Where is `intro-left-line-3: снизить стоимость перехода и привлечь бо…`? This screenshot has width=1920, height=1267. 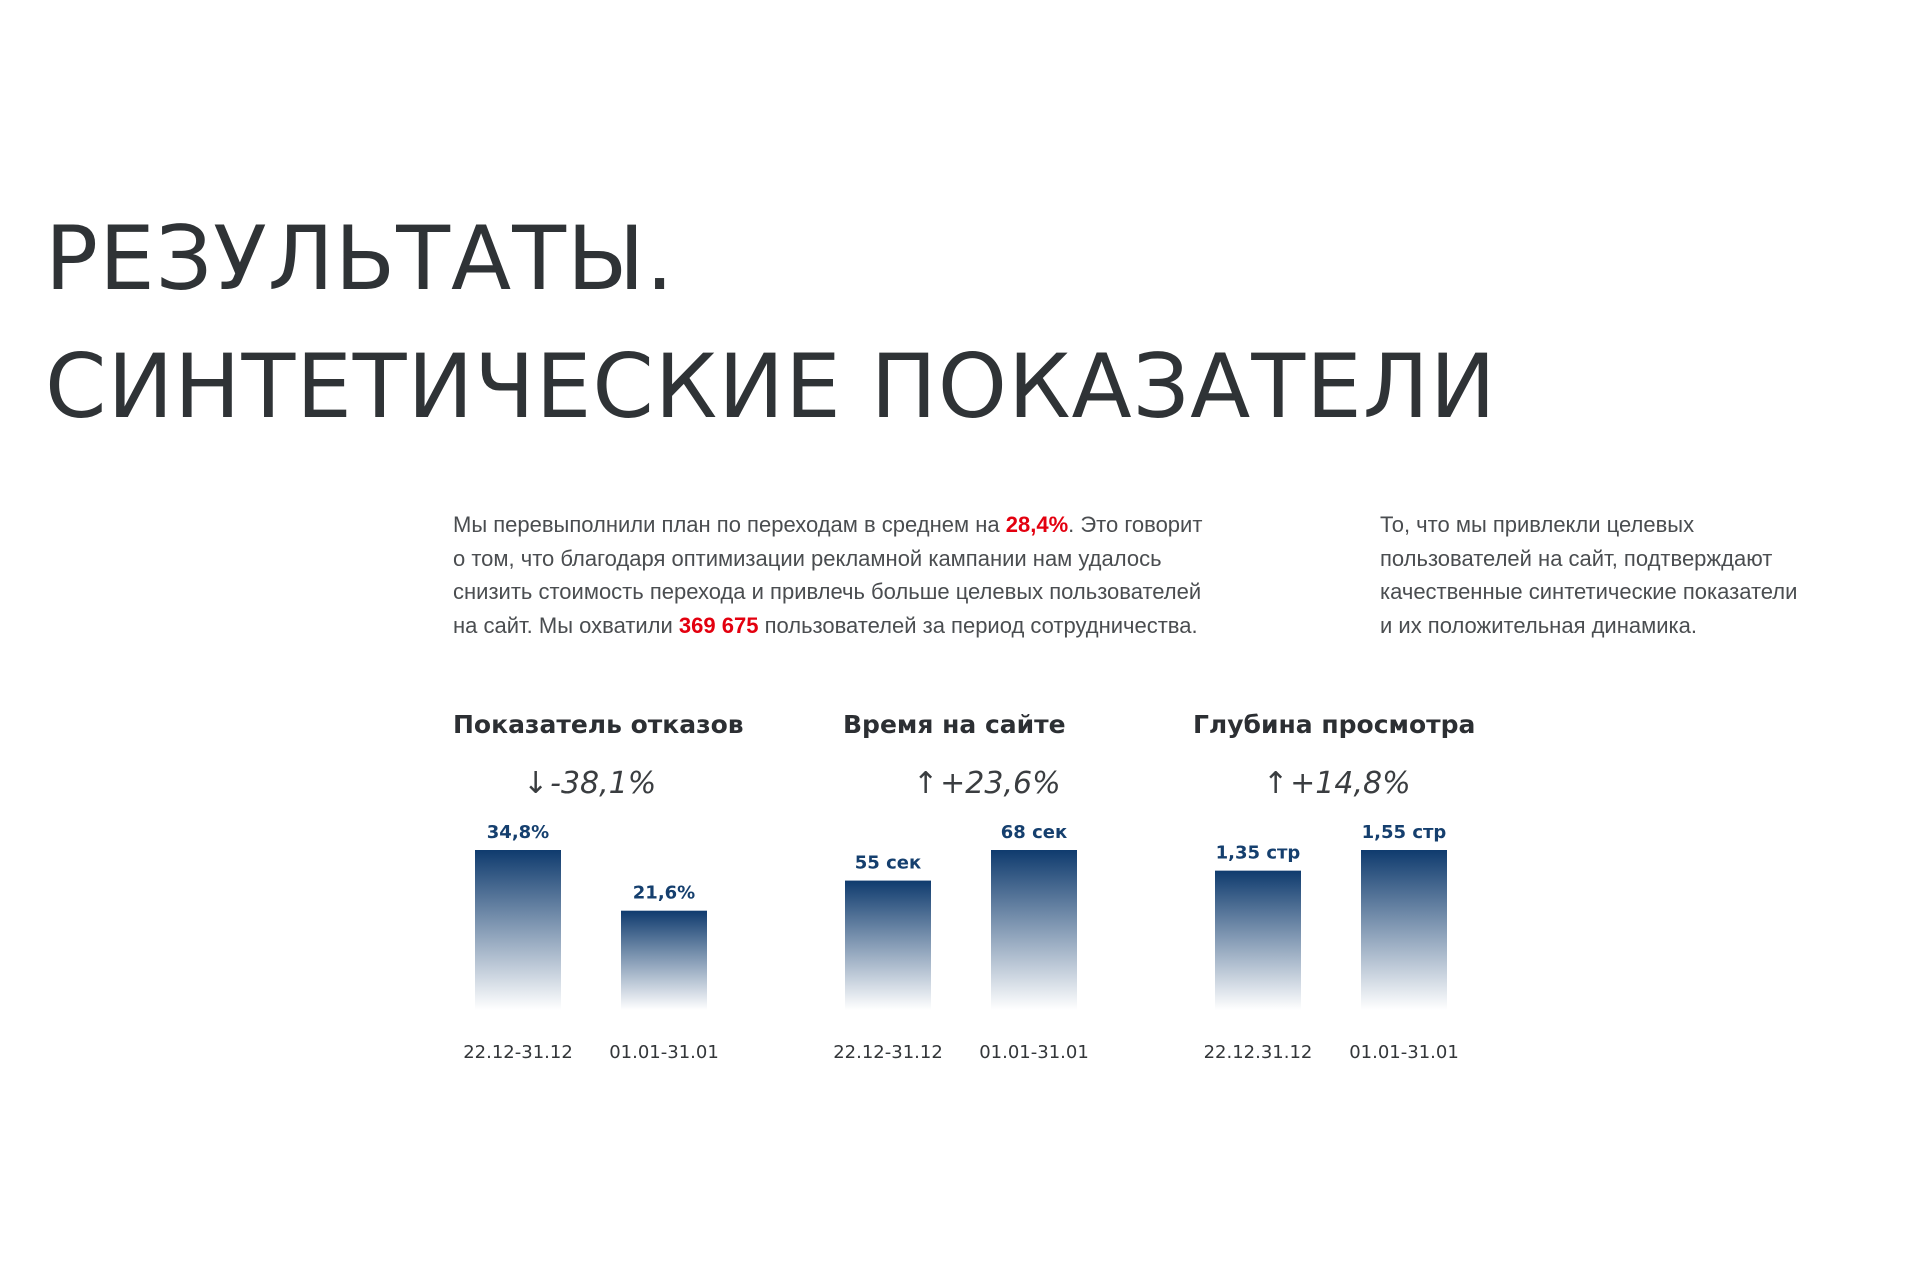 intro-left-line-3: снизить стоимость перехода и привлечь бо… is located at coordinates (827, 591).